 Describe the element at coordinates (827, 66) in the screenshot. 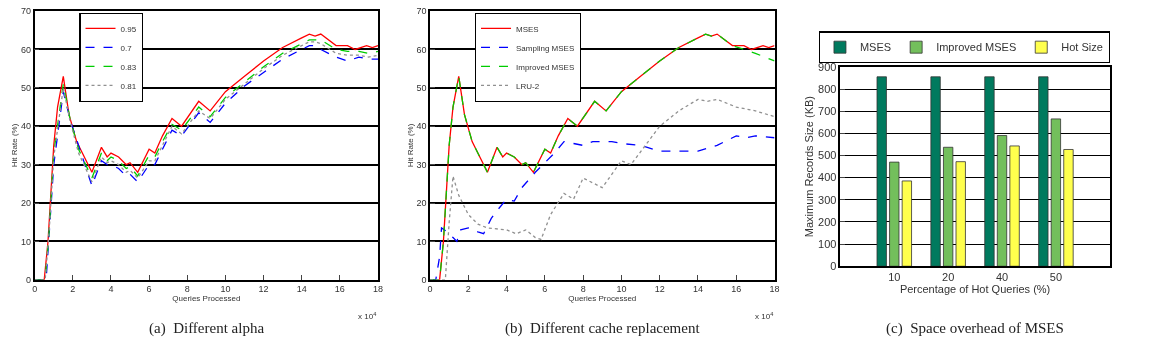

I see `y-tick-label: 900` at that location.